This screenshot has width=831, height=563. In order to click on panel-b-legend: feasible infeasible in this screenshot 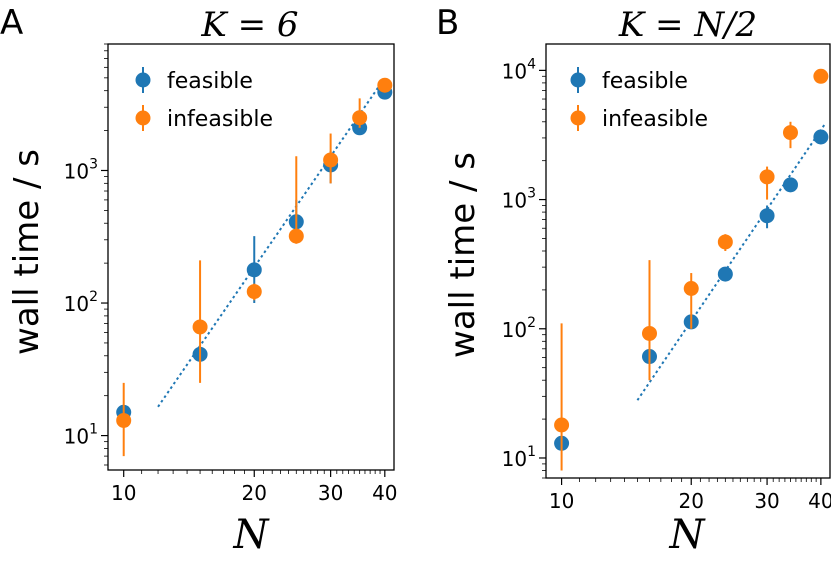, I will do `click(639, 99)`.